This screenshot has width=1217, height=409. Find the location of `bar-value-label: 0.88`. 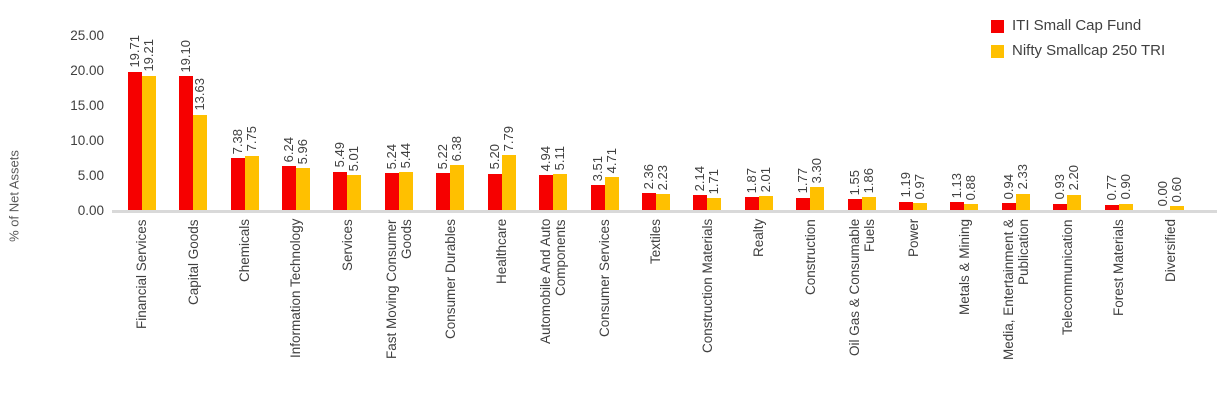

bar-value-label: 0.88 is located at coordinates (971, 187).